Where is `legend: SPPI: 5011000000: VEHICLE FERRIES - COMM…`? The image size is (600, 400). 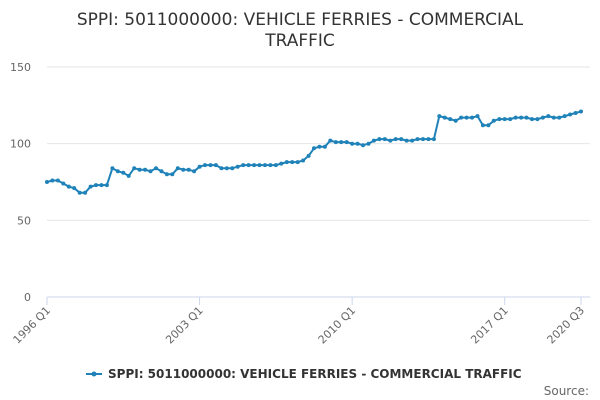
legend: SPPI: 5011000000: VEHICLE FERRIES - COMM… is located at coordinates (304, 374).